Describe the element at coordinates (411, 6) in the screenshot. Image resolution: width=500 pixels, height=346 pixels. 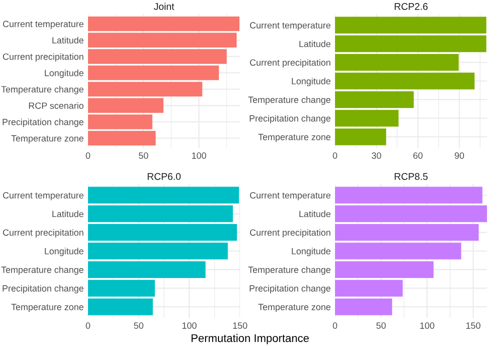
I see `chart-title: RCP2.6` at that location.